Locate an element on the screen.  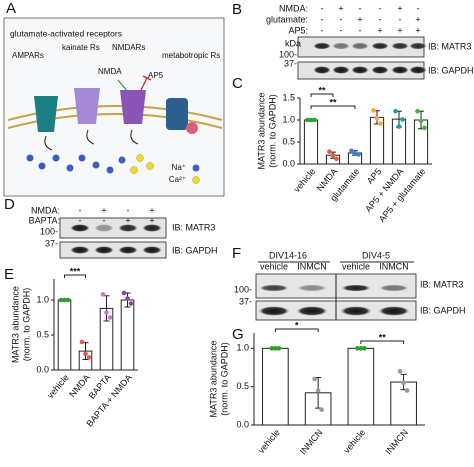
antagonist-label: AP5 is located at coordinates (156, 75).